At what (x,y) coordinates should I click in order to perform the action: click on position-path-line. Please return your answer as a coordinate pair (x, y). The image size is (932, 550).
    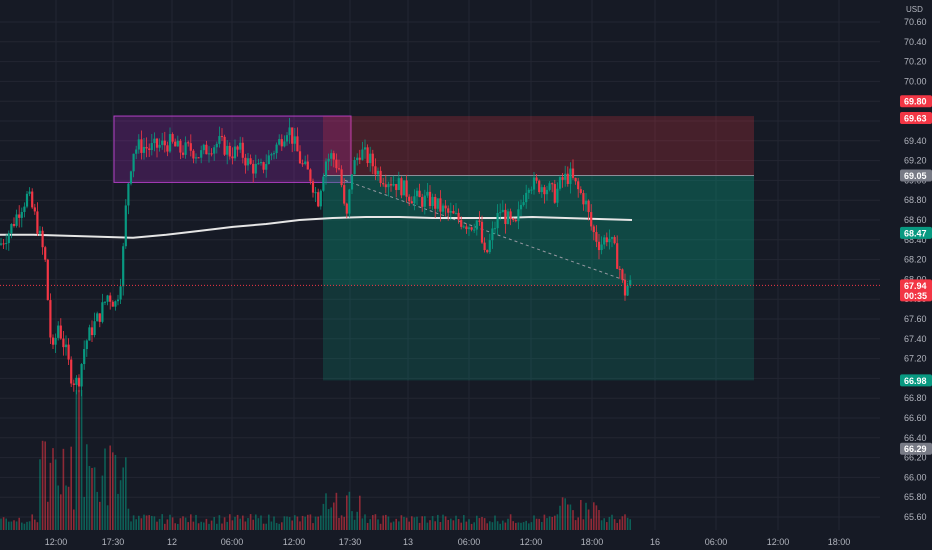
    Looking at the image, I should click on (486, 230).